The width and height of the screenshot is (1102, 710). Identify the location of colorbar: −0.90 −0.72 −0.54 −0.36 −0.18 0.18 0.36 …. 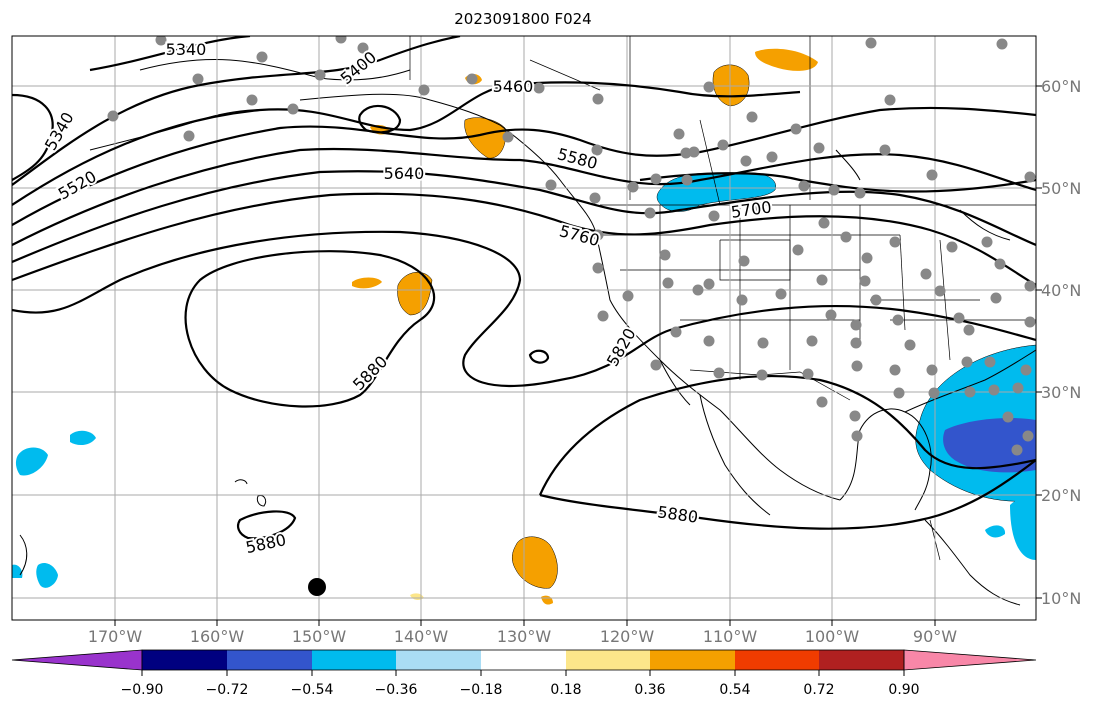
(524, 673).